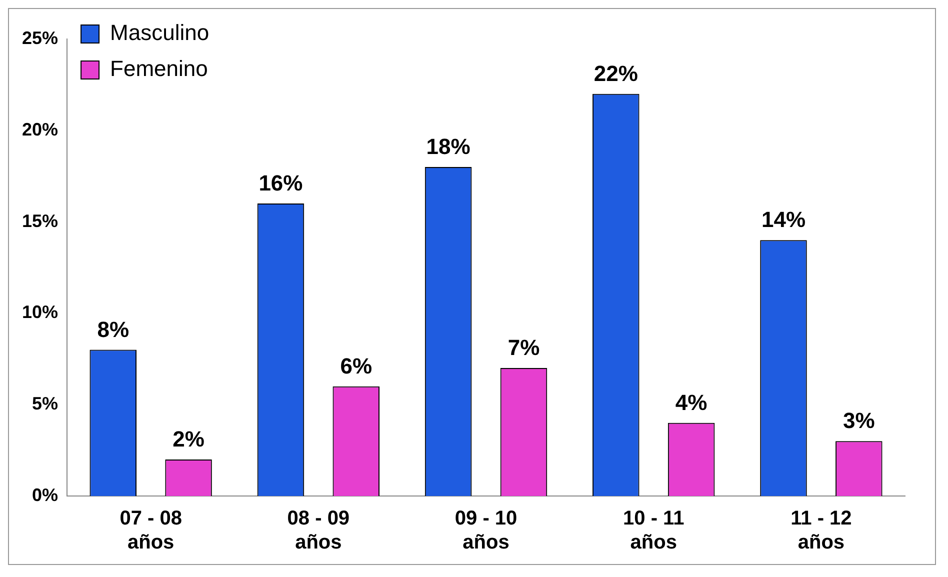 Image resolution: width=948 pixels, height=577 pixels. I want to click on data-label: 16%, so click(280, 183).